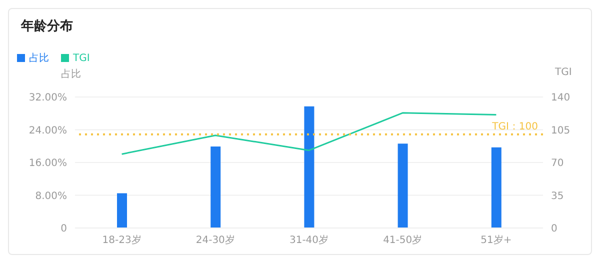  Describe the element at coordinates (496, 240) in the screenshot. I see `x-tick-label: 51岁+` at that location.